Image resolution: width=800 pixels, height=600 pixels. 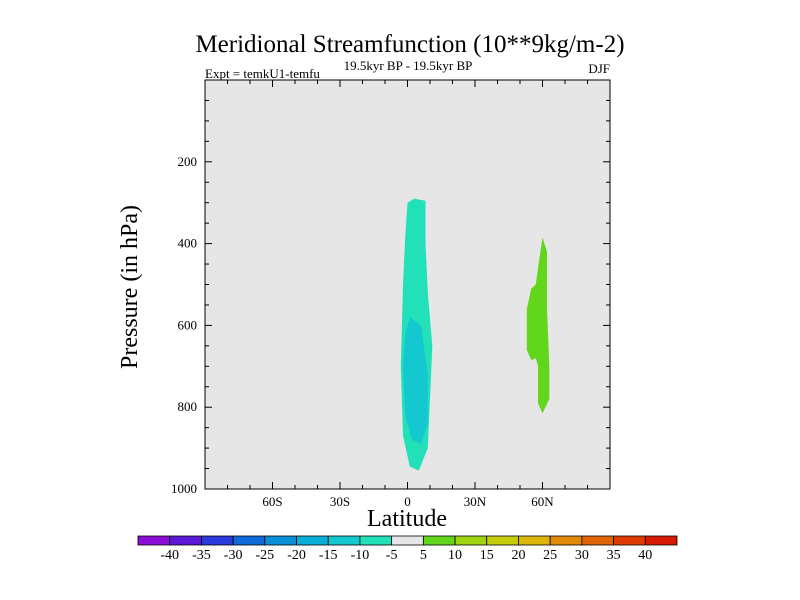 I want to click on x-tick-label: 60S, so click(x=272, y=501).